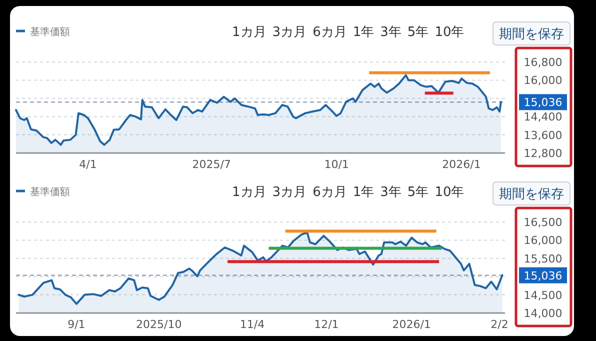  Describe the element at coordinates (543, 62) in the screenshot. I see `y-tick-label: 16,800` at that location.